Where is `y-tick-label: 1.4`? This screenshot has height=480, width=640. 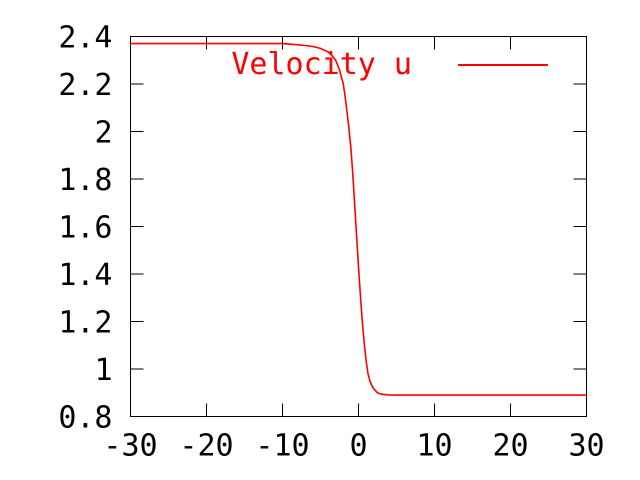
y-tick-label: 1.4 is located at coordinates (85, 275).